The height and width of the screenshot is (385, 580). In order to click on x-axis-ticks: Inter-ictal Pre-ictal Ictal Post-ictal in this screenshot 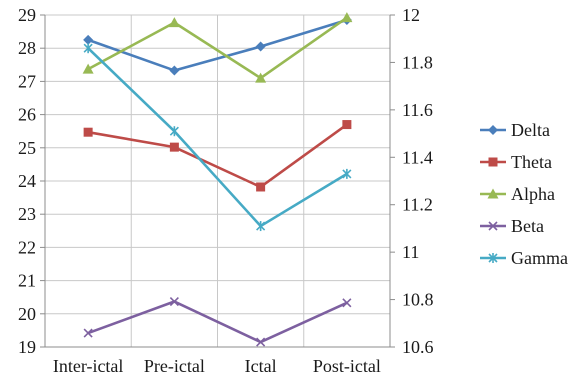, I will do `click(217, 366)`.